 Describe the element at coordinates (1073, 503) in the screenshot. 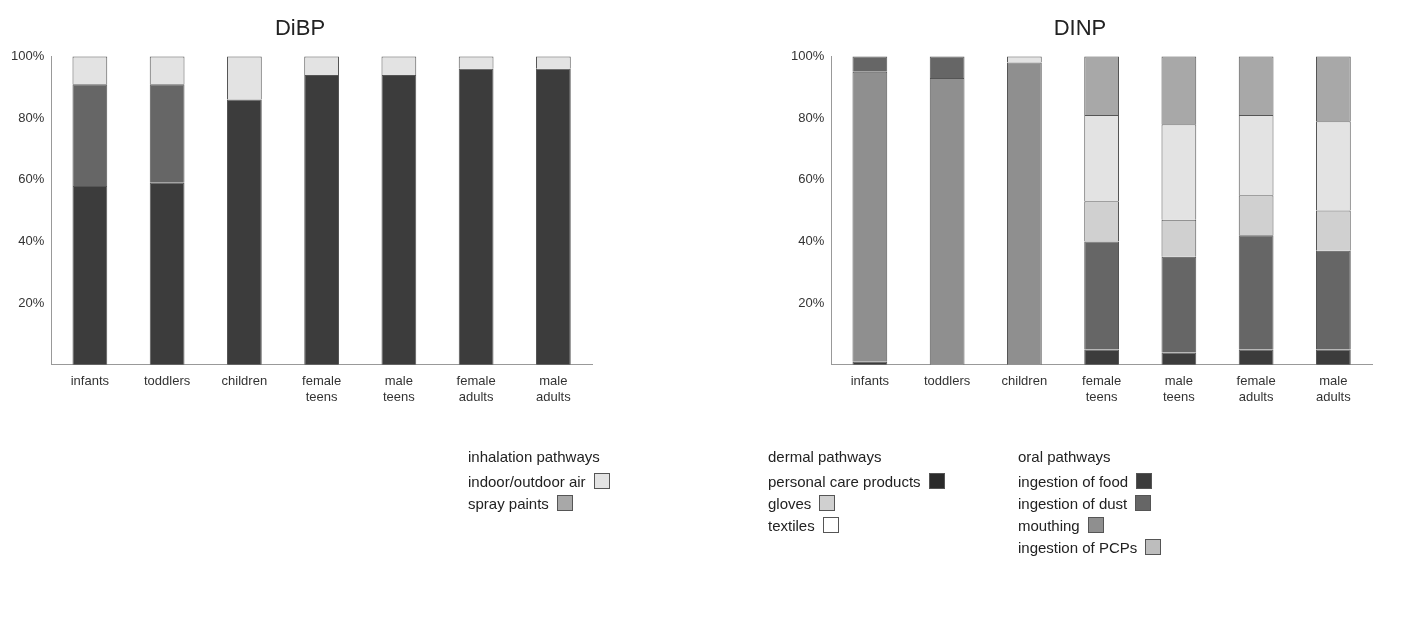

I see `legend-label: ingestion of dust` at that location.